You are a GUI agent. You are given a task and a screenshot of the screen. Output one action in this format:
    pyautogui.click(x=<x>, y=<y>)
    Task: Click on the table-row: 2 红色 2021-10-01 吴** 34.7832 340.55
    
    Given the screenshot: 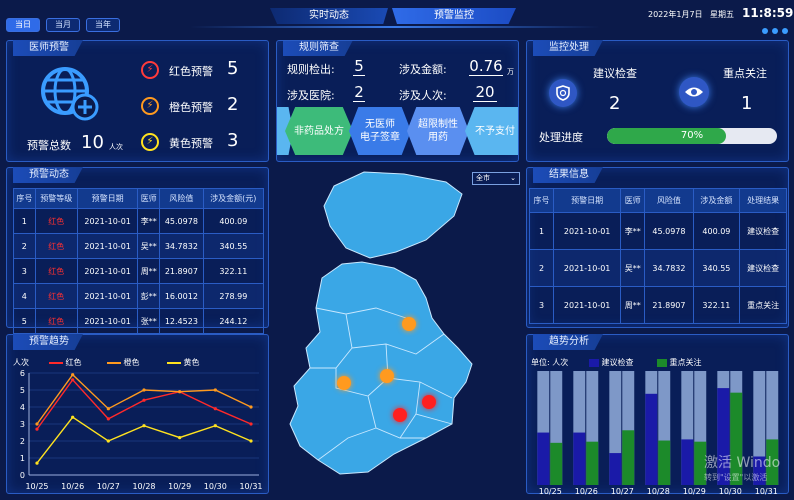 What is the action you would take?
    pyautogui.click(x=139, y=246)
    